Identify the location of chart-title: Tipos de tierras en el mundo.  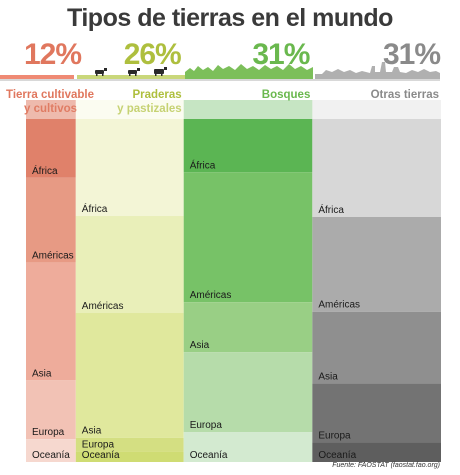
(230, 18).